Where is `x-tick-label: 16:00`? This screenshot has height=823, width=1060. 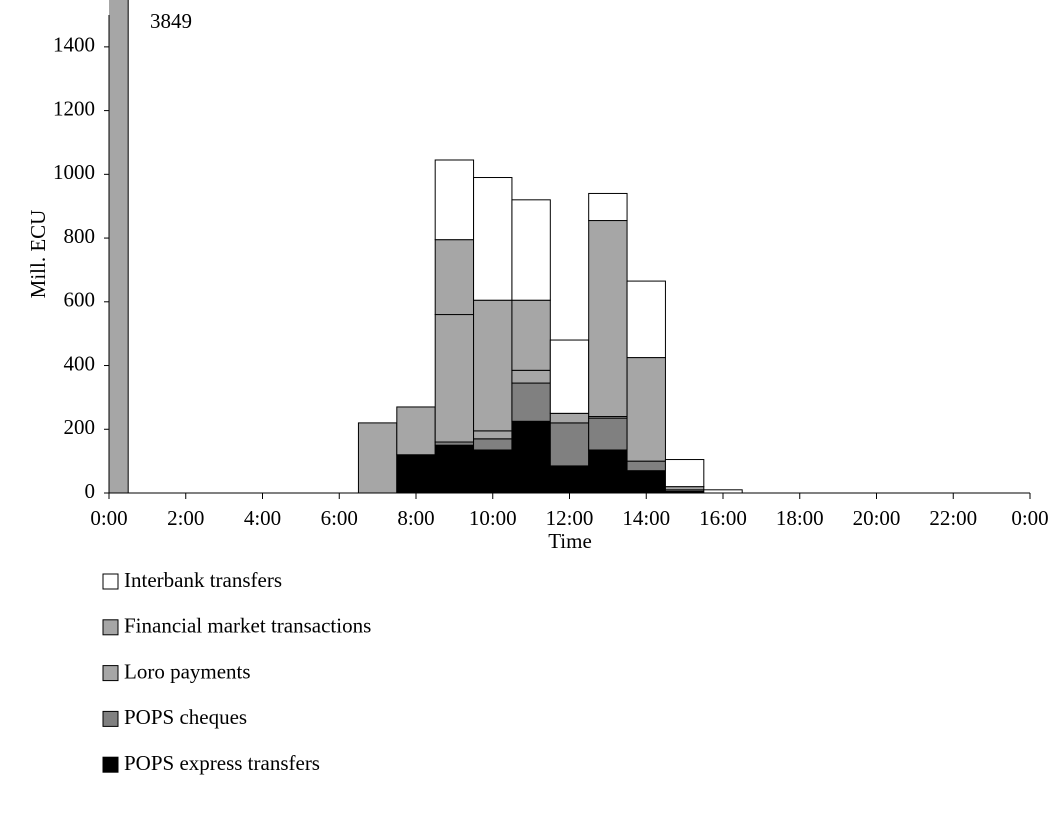 x-tick-label: 16:00 is located at coordinates (723, 518).